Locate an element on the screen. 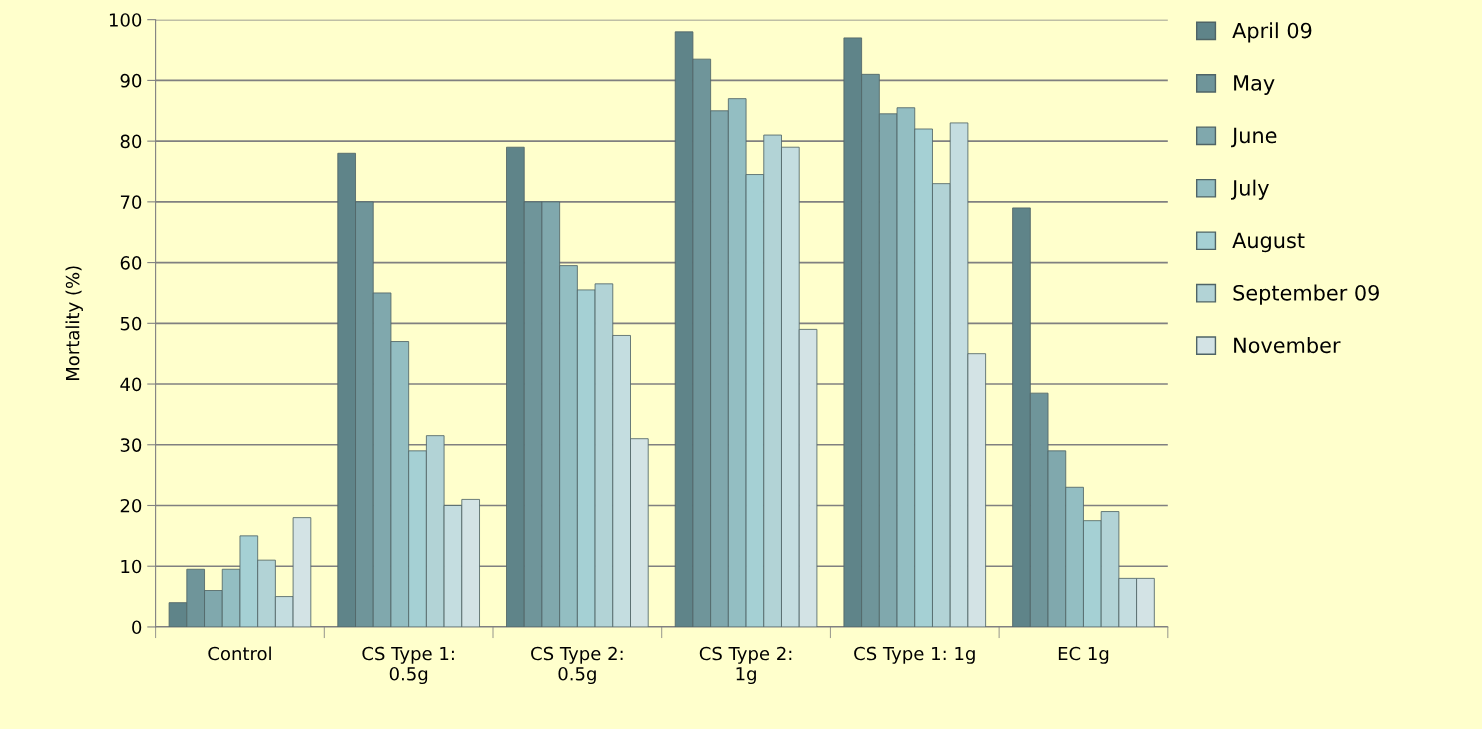 This screenshot has width=1482, height=729. y-tick-label: 10 is located at coordinates (131, 566).